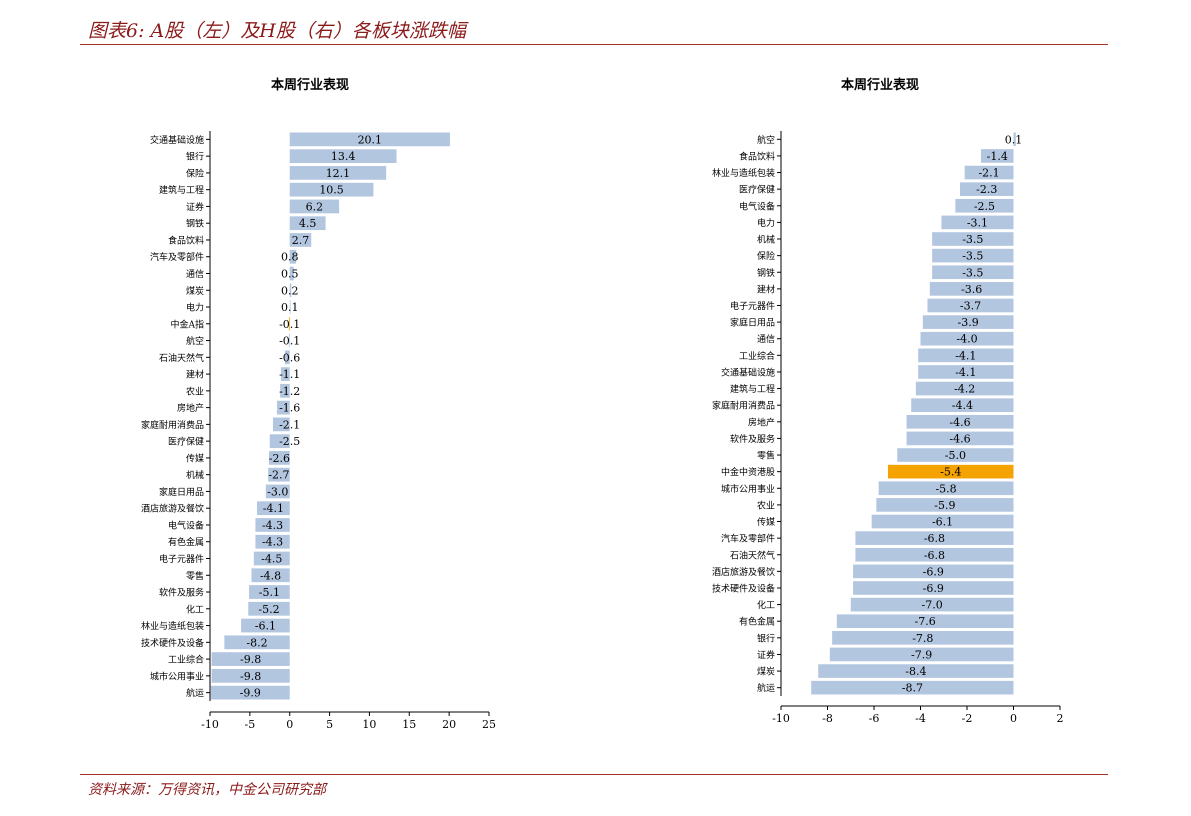 This screenshot has width=1191, height=816. Describe the element at coordinates (277, 31) in the screenshot. I see `figure-title: 图表6: A股（左）及H股（右）各板块涨跌幅` at that location.